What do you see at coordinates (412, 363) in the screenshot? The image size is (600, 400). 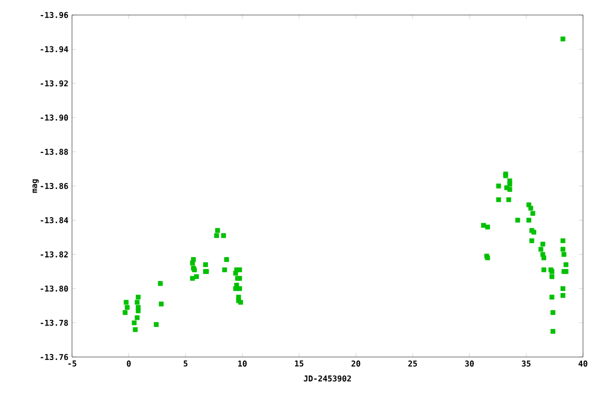 I see `x-tick-label: 25` at bounding box center [412, 363].